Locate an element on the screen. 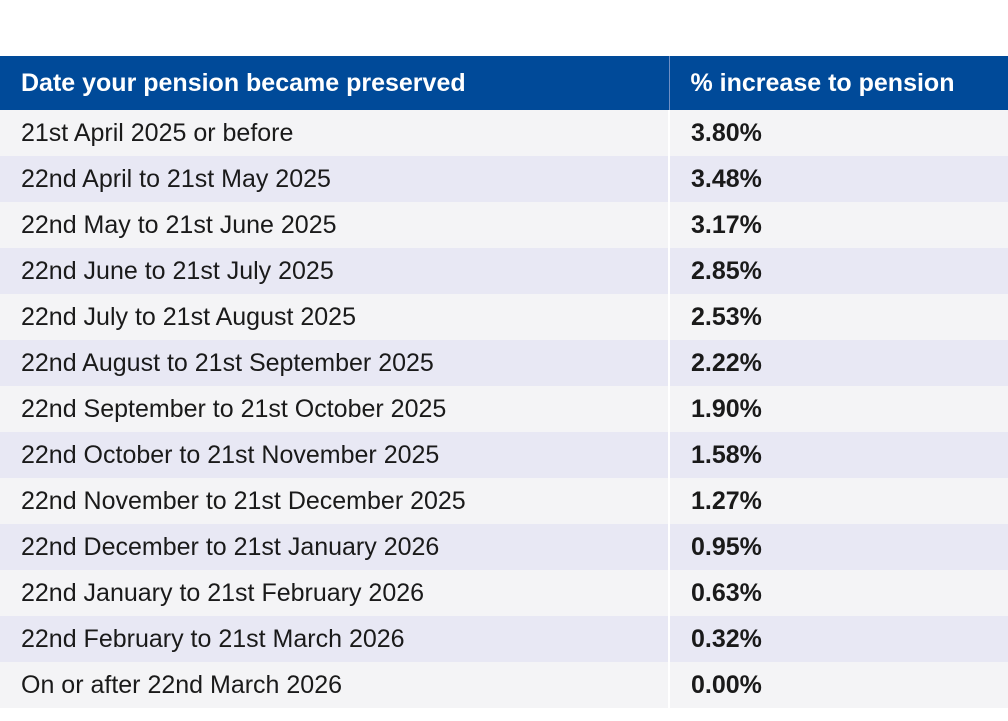 This screenshot has height=721, width=1008. date-cell: 21st April 2025 or before is located at coordinates (334, 133).